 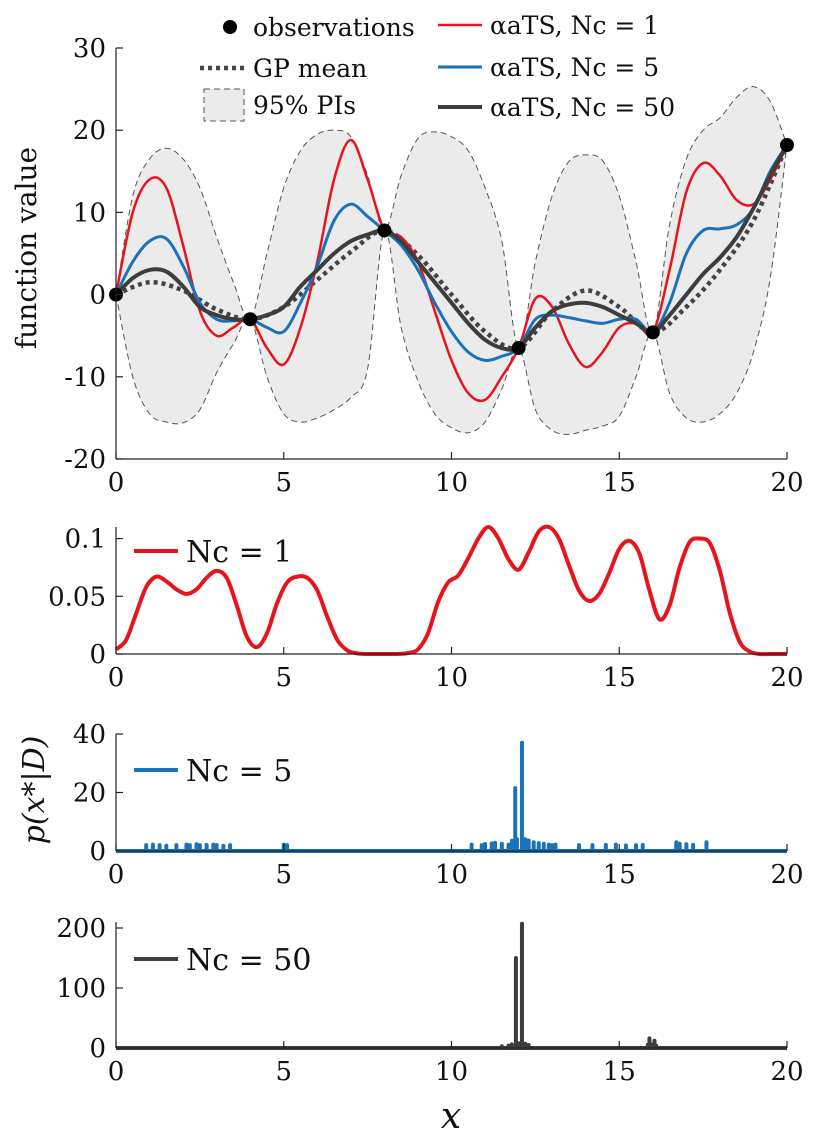 I want to click on y-tick-label: 40, so click(x=89, y=735).